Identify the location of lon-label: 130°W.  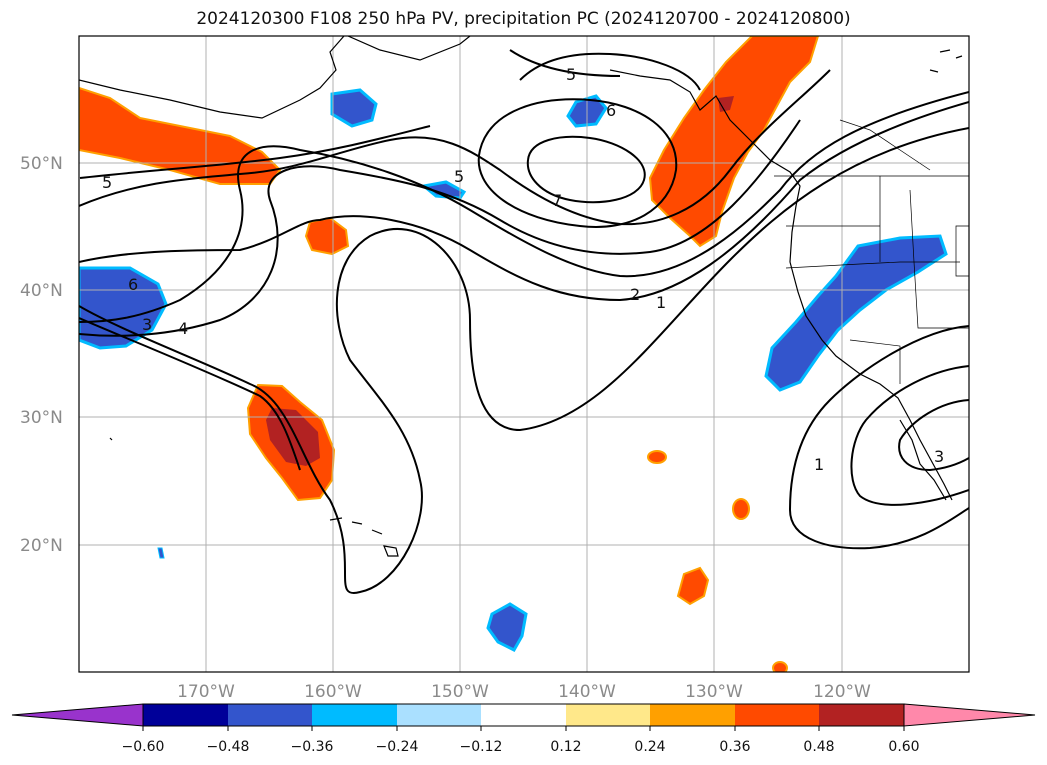
(714, 692).